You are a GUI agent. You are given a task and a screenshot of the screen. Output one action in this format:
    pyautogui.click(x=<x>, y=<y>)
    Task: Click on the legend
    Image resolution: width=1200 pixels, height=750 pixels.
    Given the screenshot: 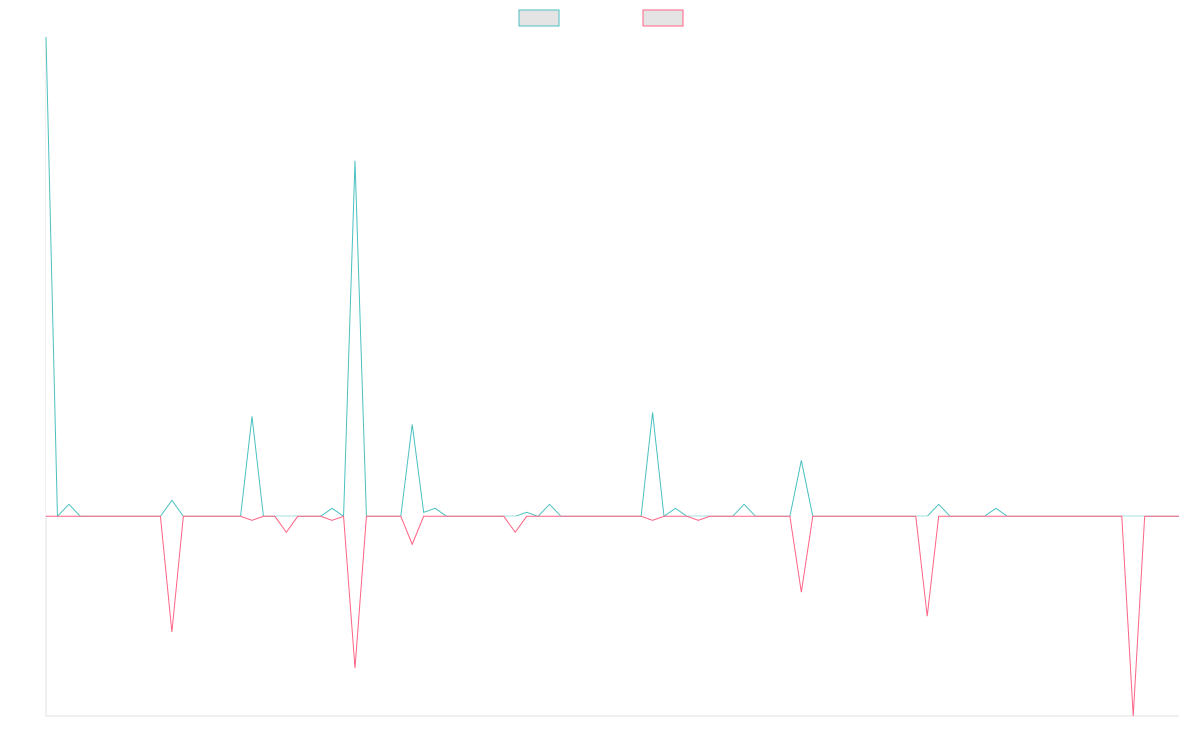 What is the action you would take?
    pyautogui.click(x=601, y=18)
    